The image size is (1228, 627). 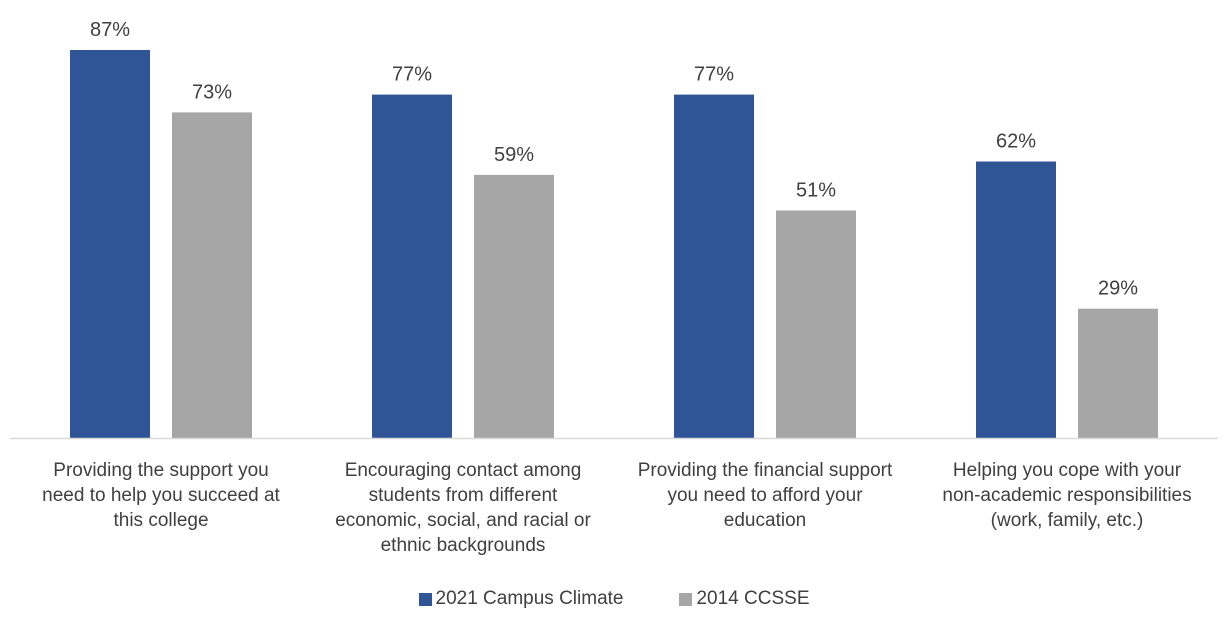 What do you see at coordinates (529, 598) in the screenshot?
I see `legend-label-series-1: 2021 Campus Climate` at bounding box center [529, 598].